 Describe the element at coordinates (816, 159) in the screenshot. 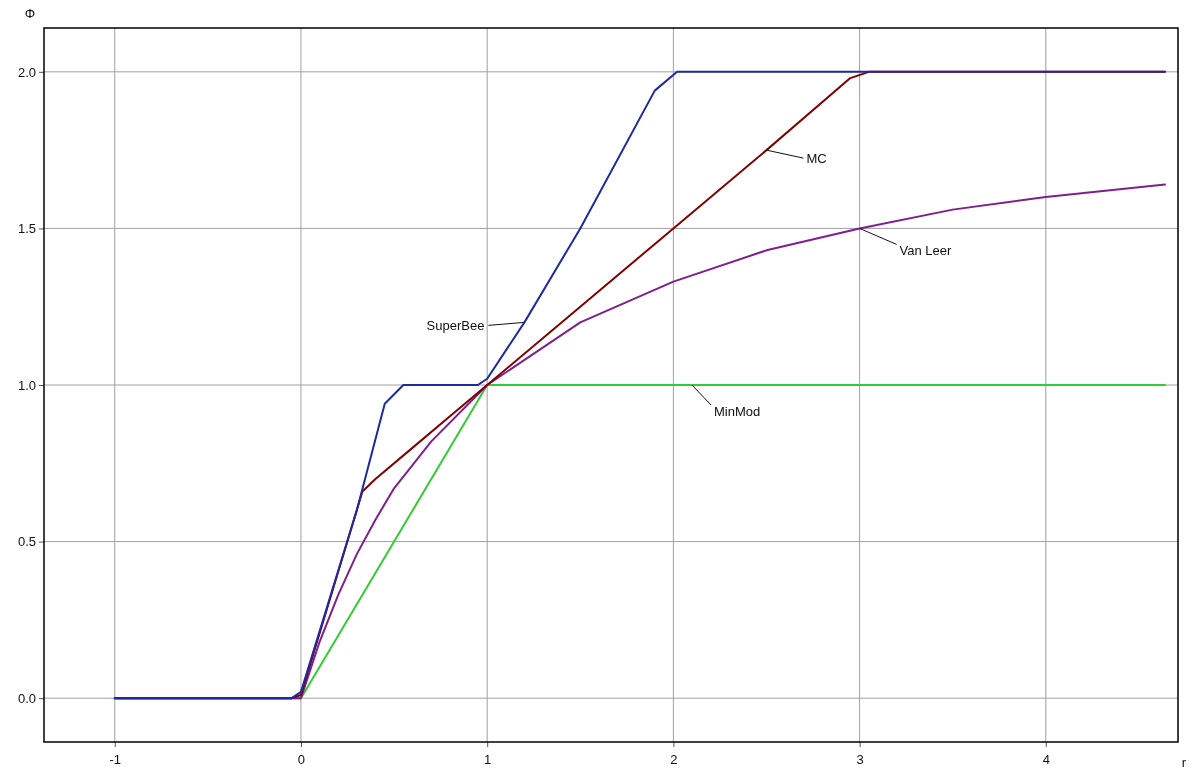

I see `text: MC` at that location.